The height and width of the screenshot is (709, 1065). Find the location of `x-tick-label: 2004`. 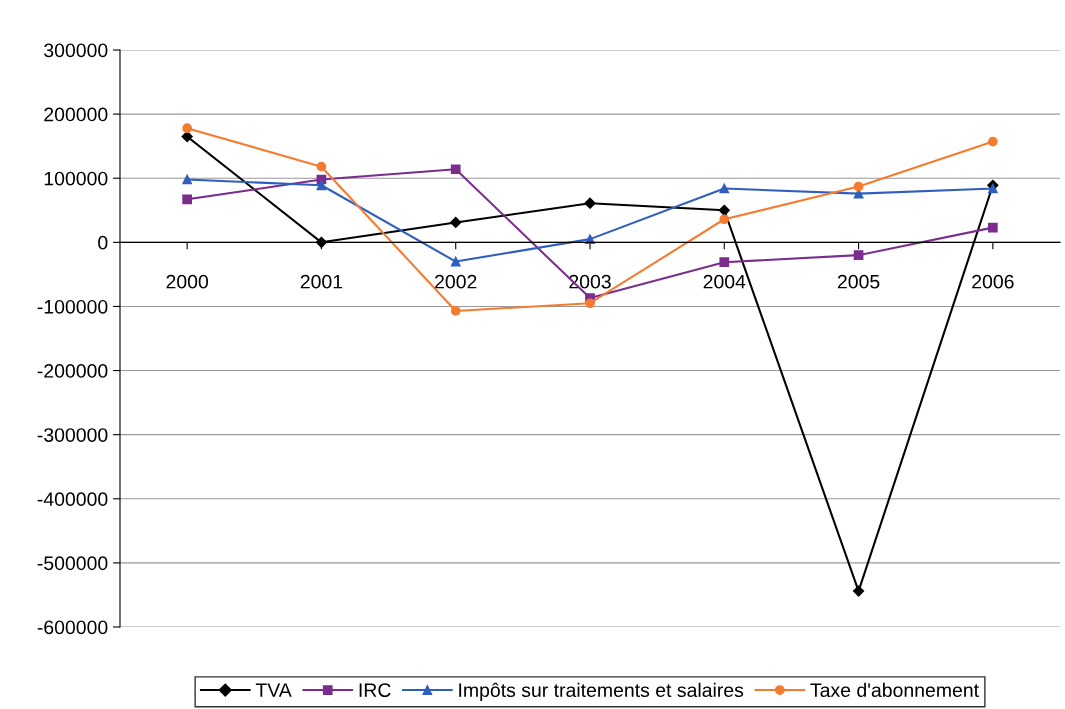

x-tick-label: 2004 is located at coordinates (724, 281).